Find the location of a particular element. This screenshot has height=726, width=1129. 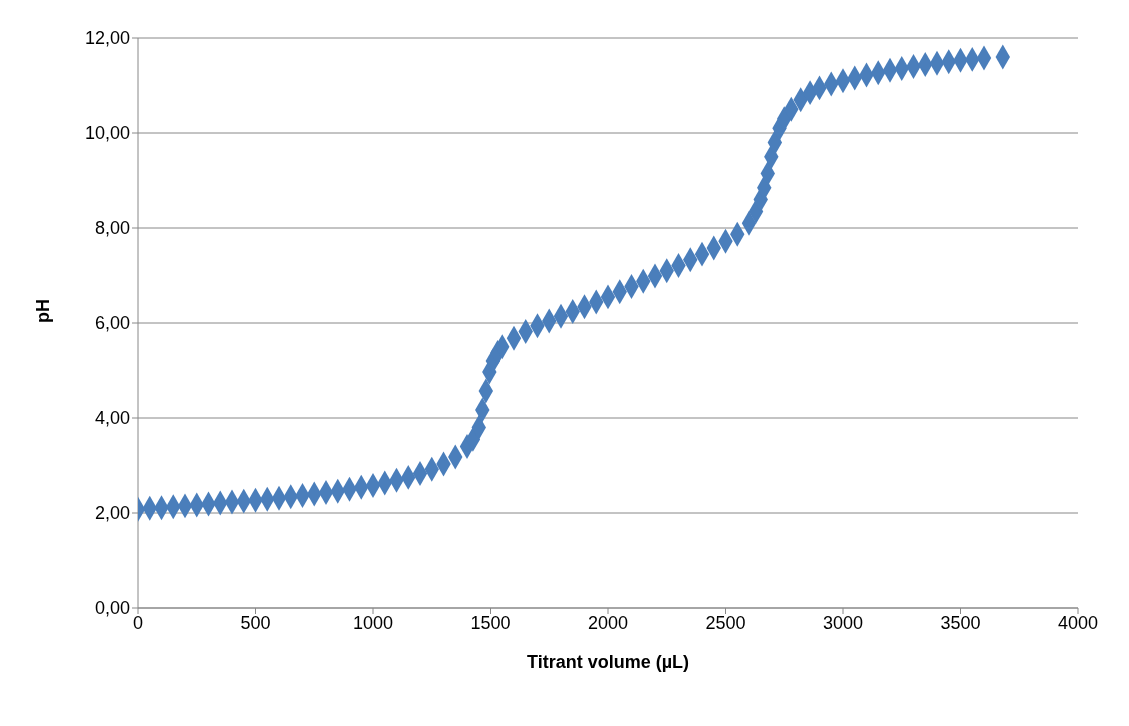

x-tick-label: 3500 is located at coordinates (960, 622).